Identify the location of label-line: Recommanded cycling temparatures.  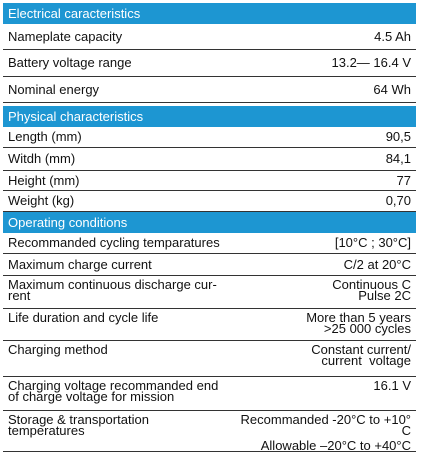
(114, 242).